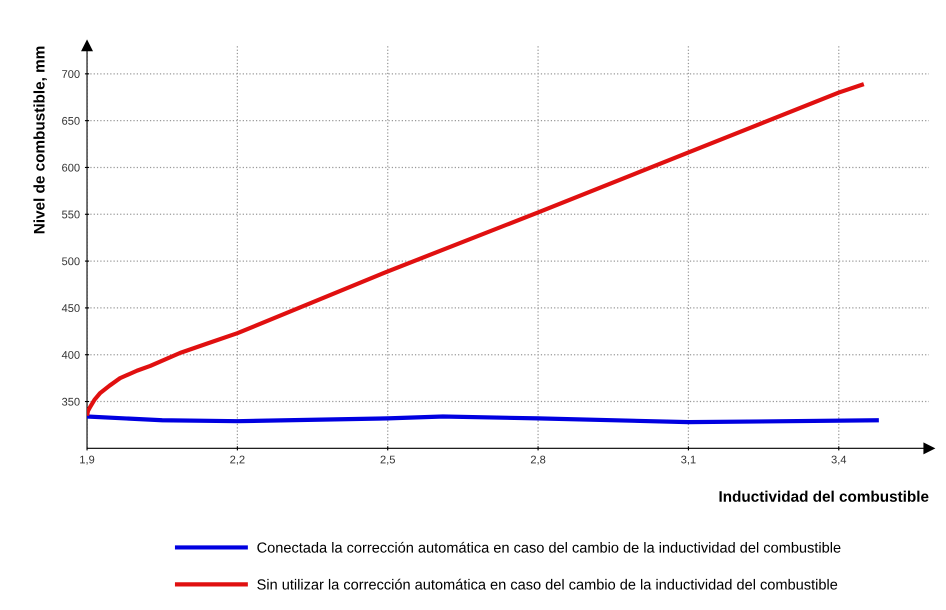 The image size is (946, 610). I want to click on x-tick-label: 2,5, so click(387, 460).